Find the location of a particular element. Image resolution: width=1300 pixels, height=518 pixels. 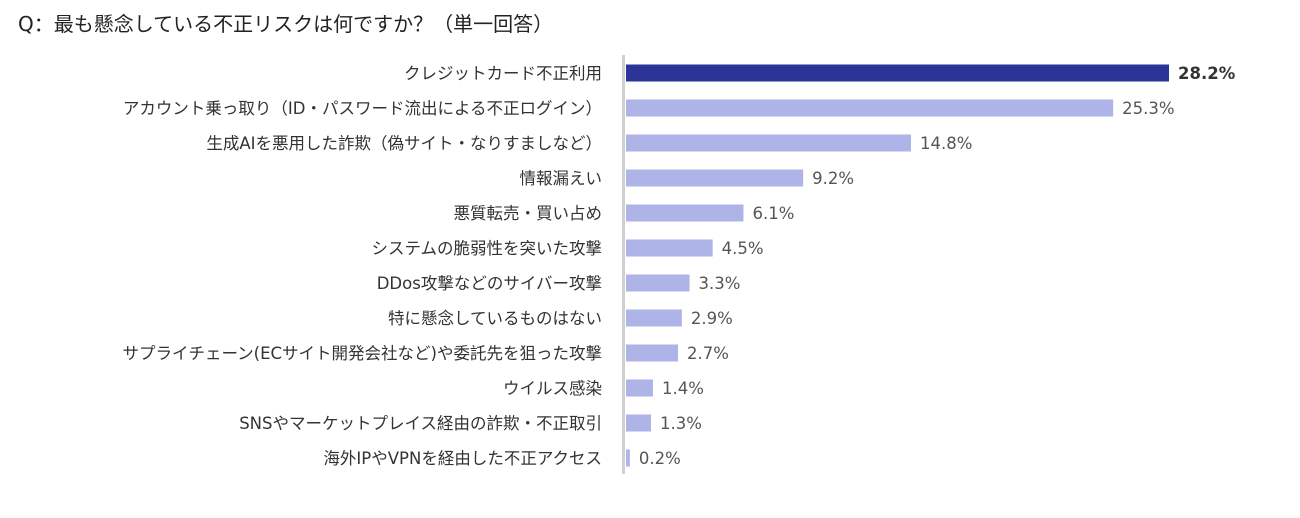

category-label: SNSやマーケットプレイス経由の詐欺・不正取引 is located at coordinates (420, 423).